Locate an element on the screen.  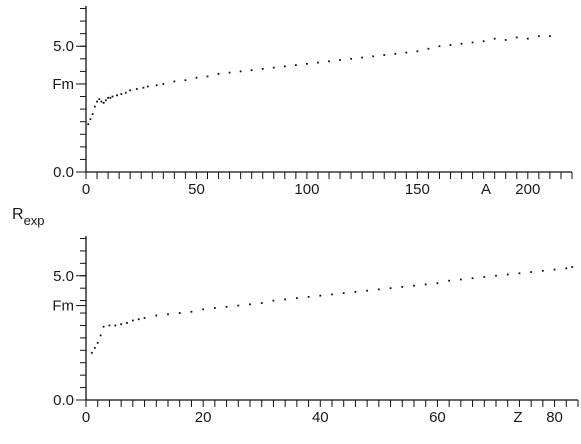
x-tick-label: 40 is located at coordinates (320, 417).